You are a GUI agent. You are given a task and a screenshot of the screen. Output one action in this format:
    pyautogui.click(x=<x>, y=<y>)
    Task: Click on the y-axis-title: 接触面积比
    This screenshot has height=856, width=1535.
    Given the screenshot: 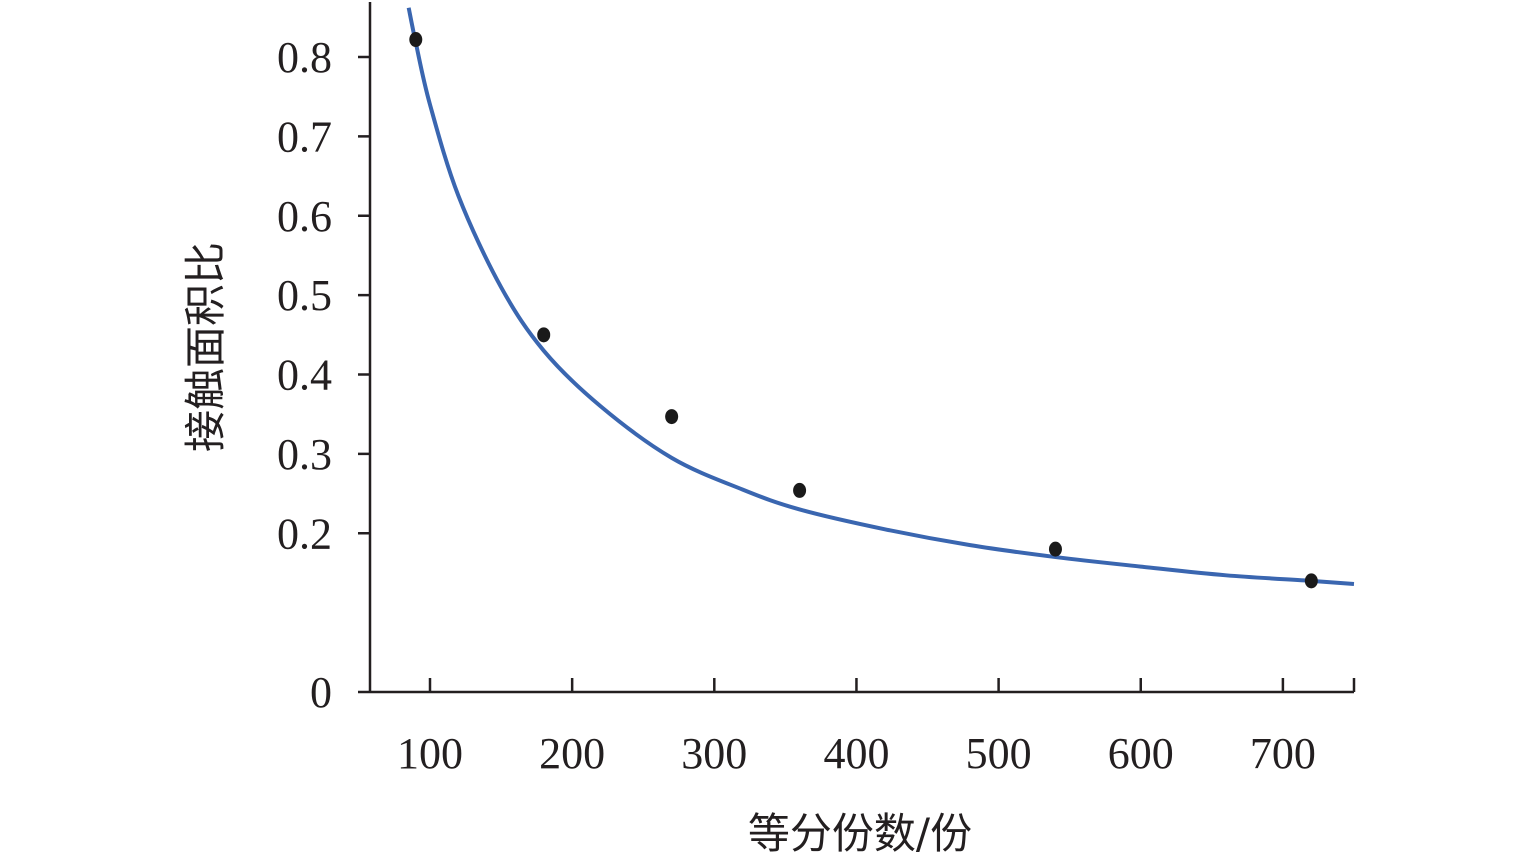 What is the action you would take?
    pyautogui.click(x=205, y=347)
    